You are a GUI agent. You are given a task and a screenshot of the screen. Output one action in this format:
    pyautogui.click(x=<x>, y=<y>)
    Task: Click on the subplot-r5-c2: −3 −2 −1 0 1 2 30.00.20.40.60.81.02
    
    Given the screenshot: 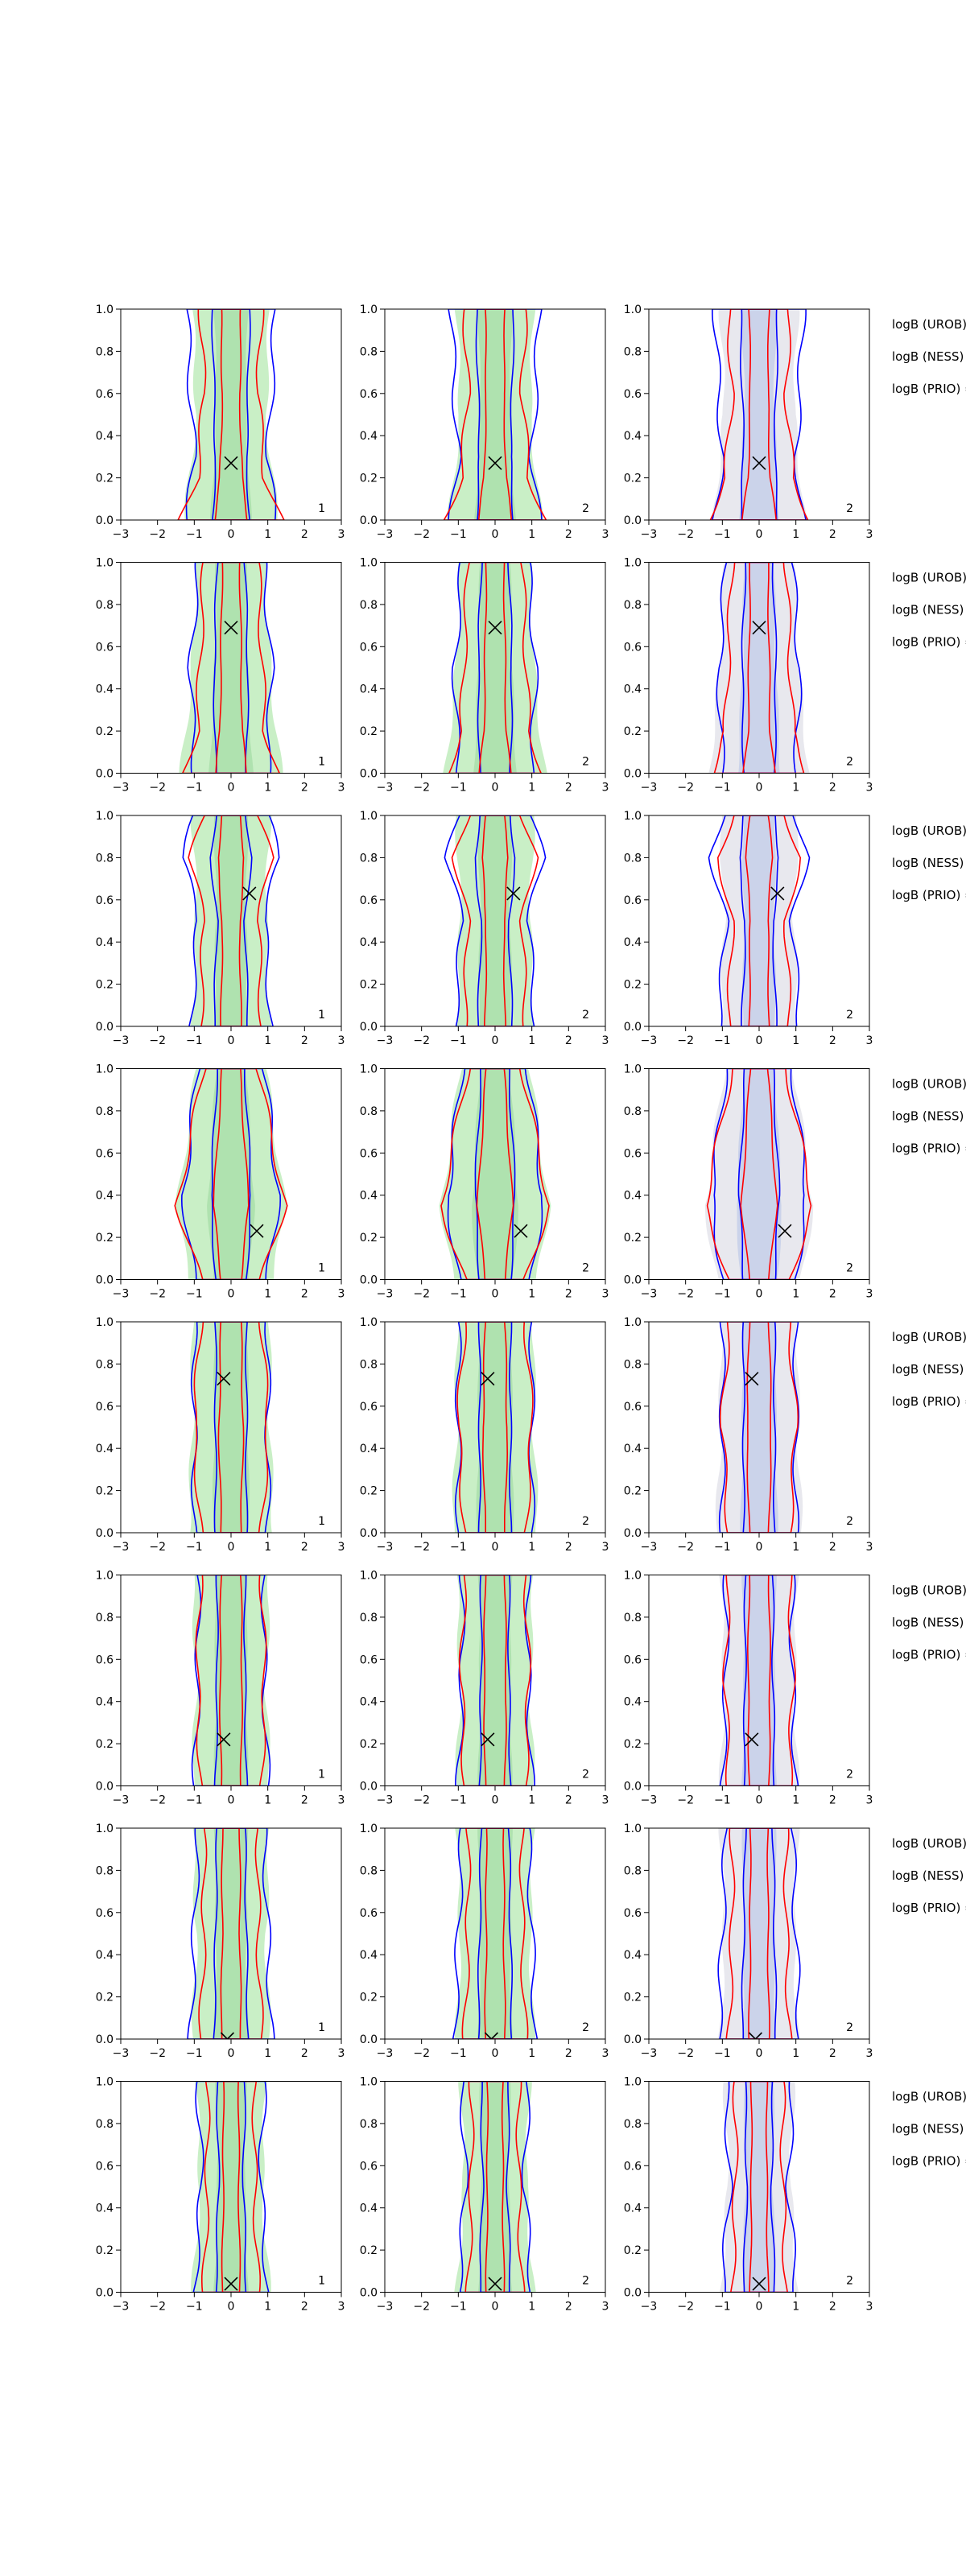 What is the action you would take?
    pyautogui.click(x=484, y=1435)
    